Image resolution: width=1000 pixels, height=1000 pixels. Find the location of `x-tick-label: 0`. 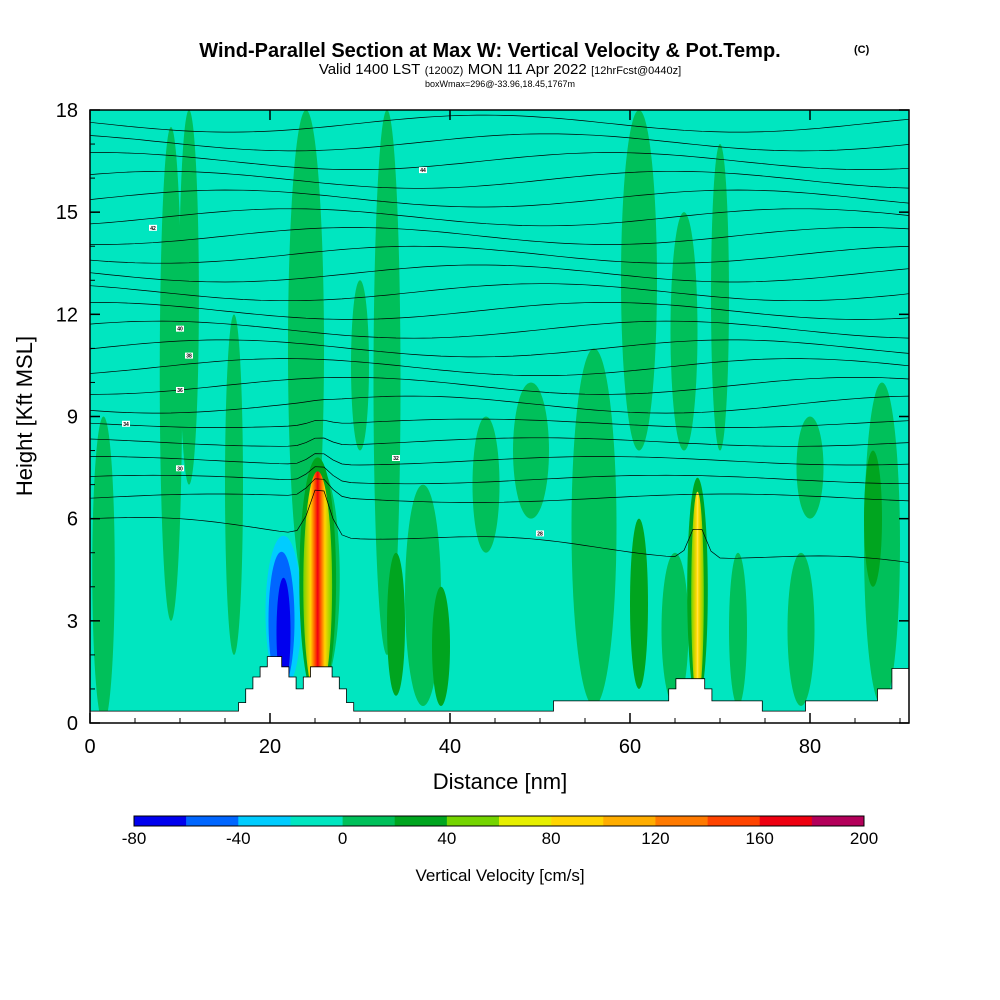

x-tick-label: 0 is located at coordinates (89, 747).